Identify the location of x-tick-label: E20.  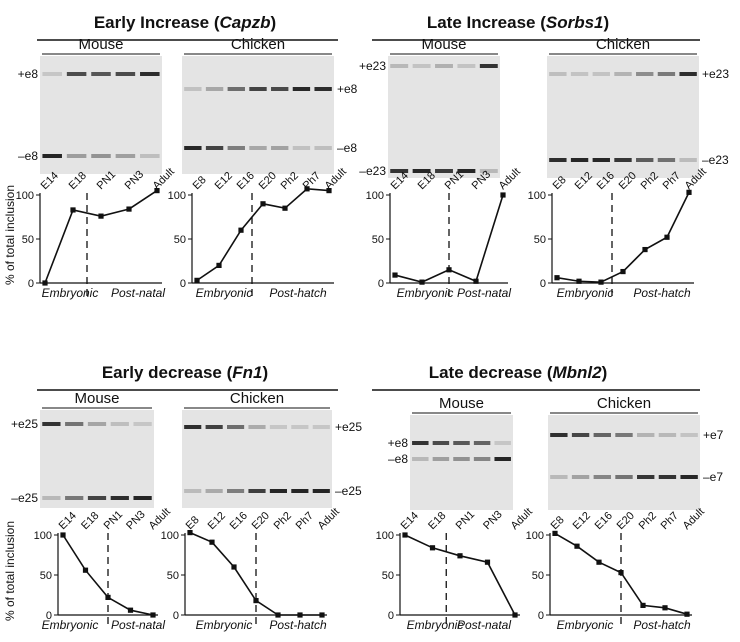
(626, 521).